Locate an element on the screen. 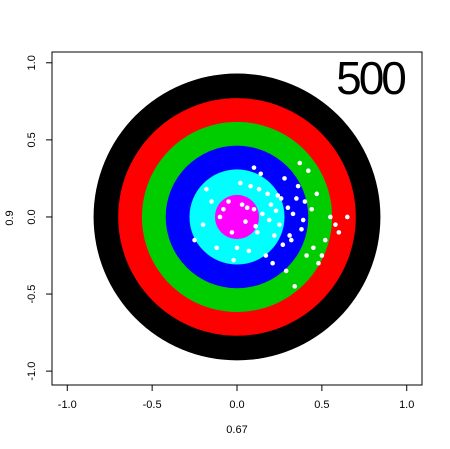 Image resolution: width=450 pixels, height=449 pixels. y-tick-label: 0.5 is located at coordinates (32, 139).